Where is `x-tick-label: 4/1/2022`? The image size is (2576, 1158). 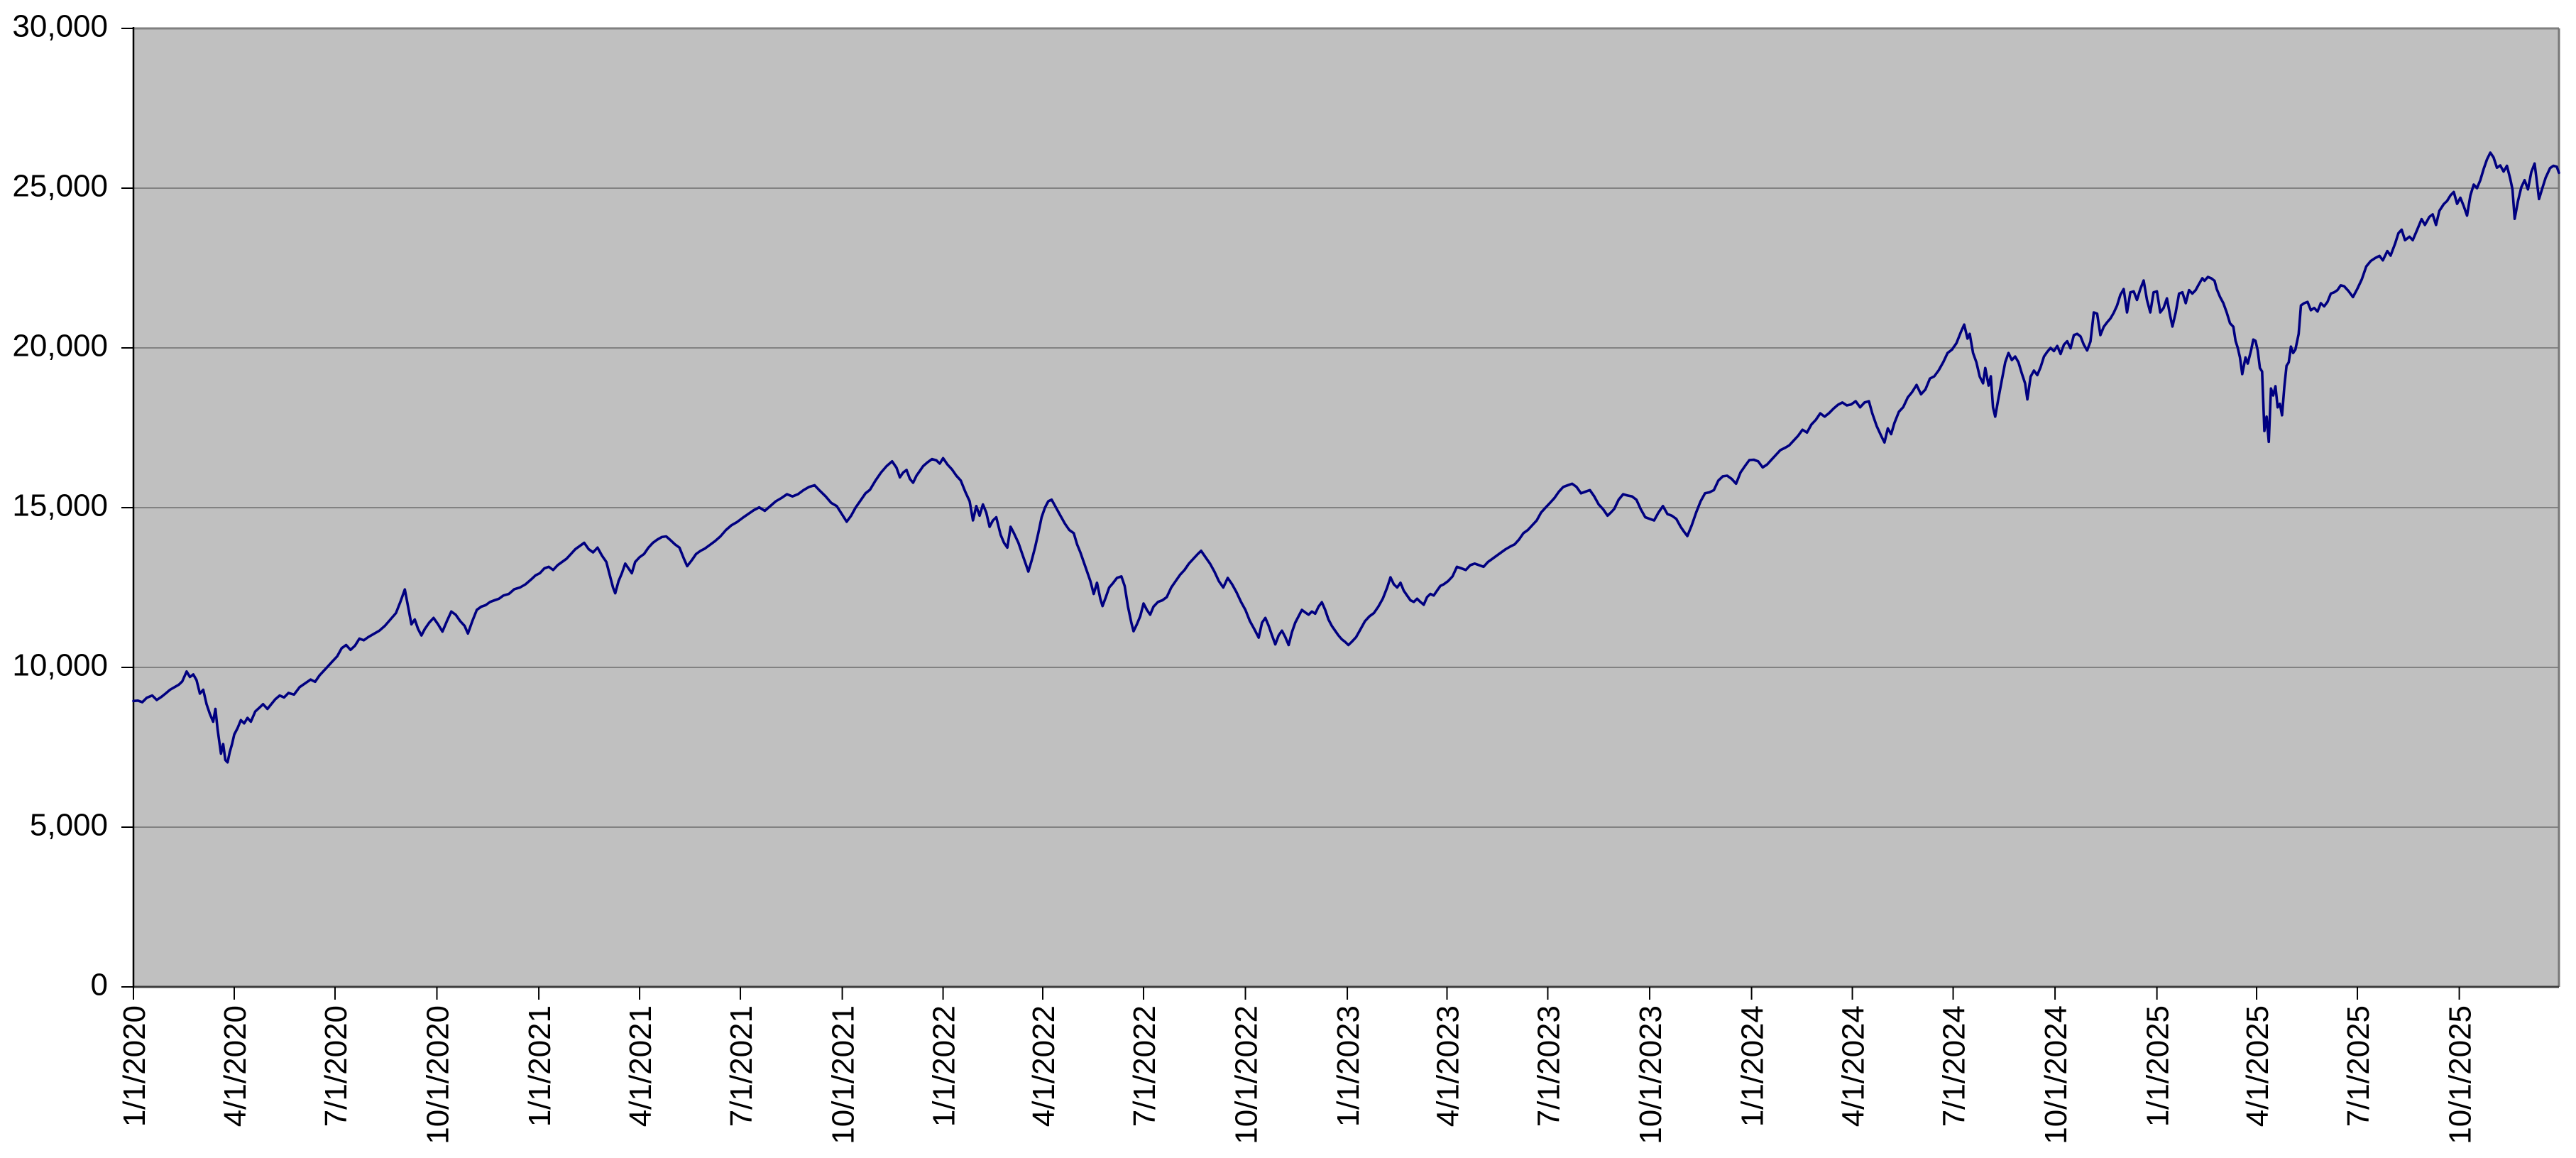 x-tick-label: 4/1/2022 is located at coordinates (1043, 1066).